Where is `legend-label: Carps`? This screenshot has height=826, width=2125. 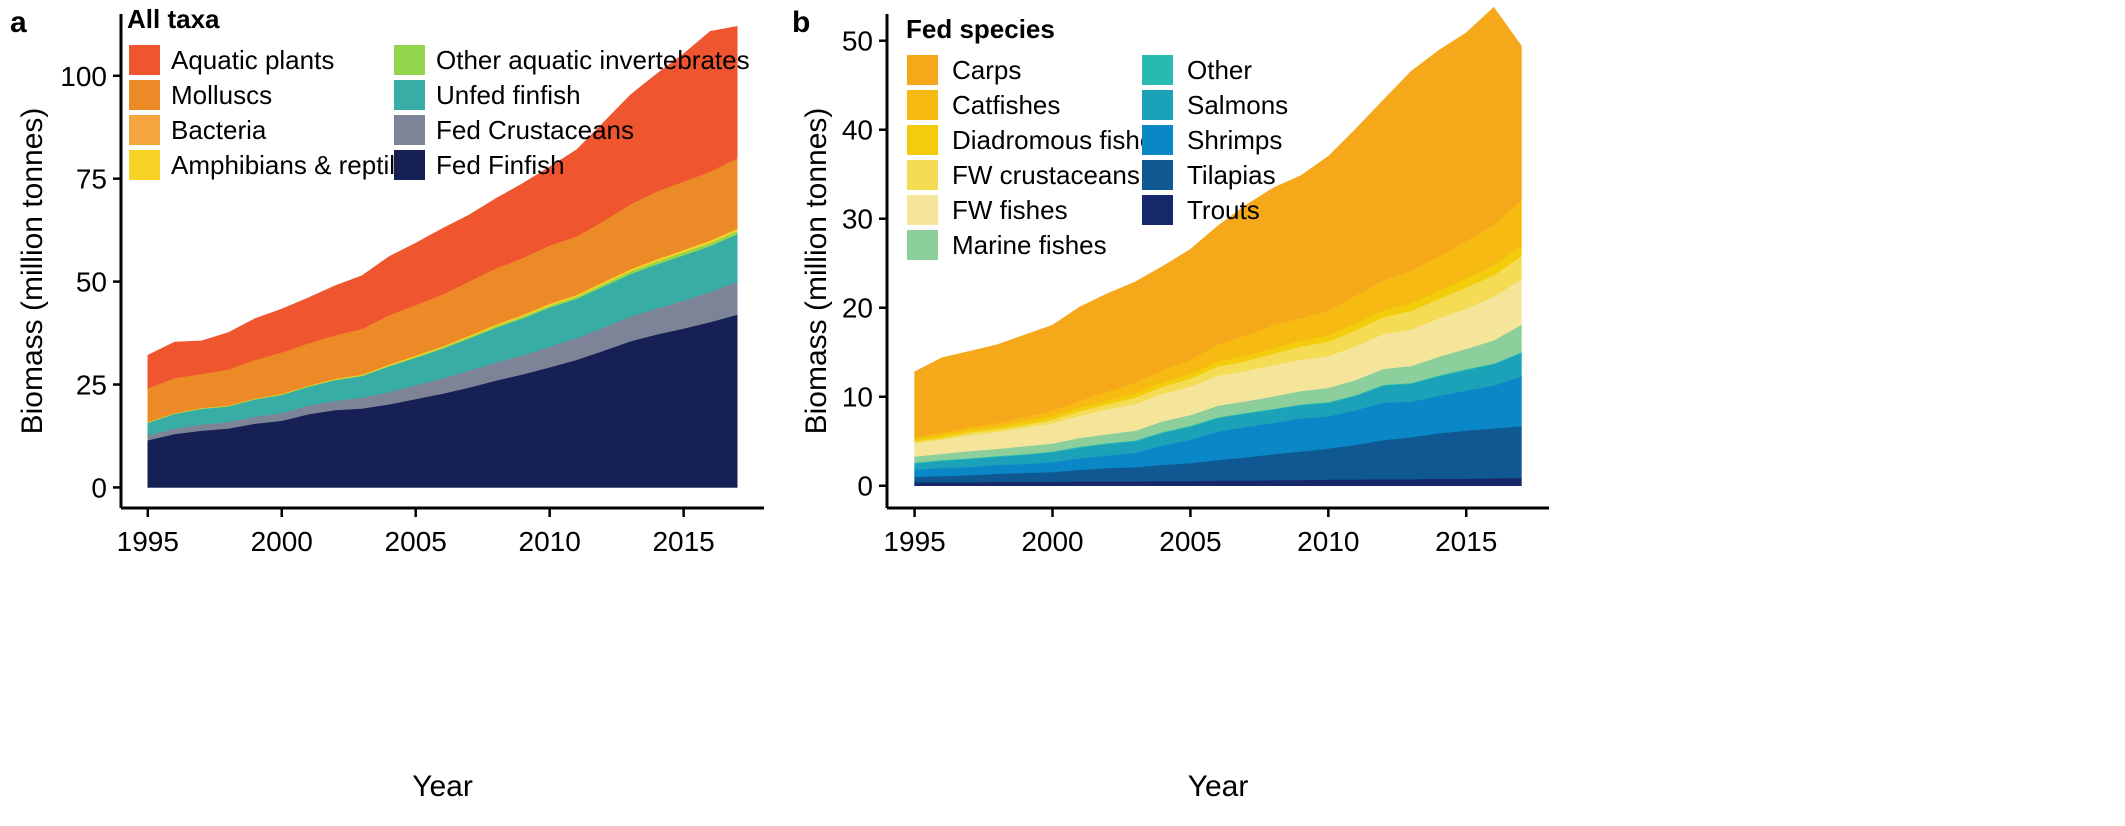
legend-label: Carps is located at coordinates (986, 70).